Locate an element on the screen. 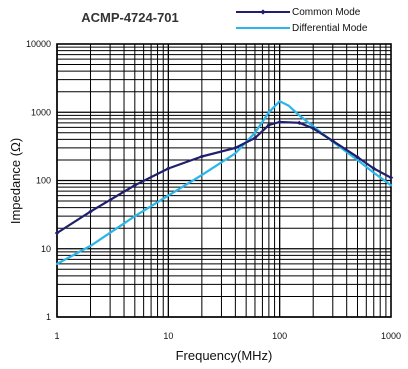 Image resolution: width=408 pixels, height=369 pixels. y-tick-label: 10 is located at coordinates (46, 249).